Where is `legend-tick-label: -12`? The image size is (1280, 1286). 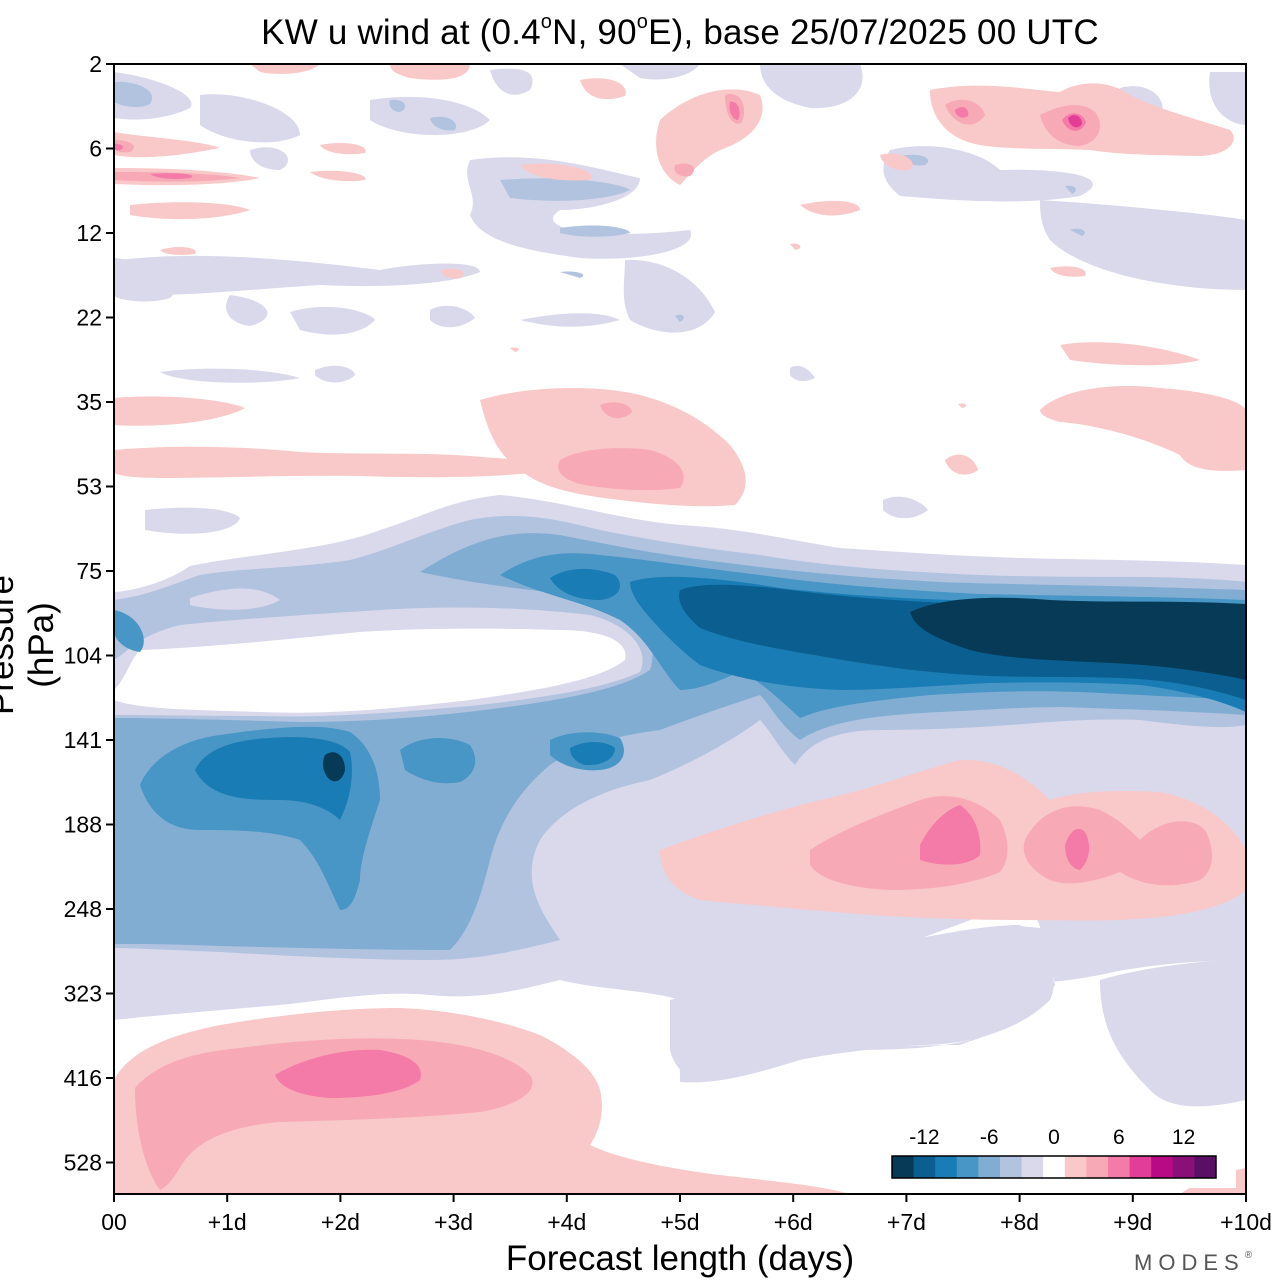
legend-tick-label: -12 is located at coordinates (924, 1137).